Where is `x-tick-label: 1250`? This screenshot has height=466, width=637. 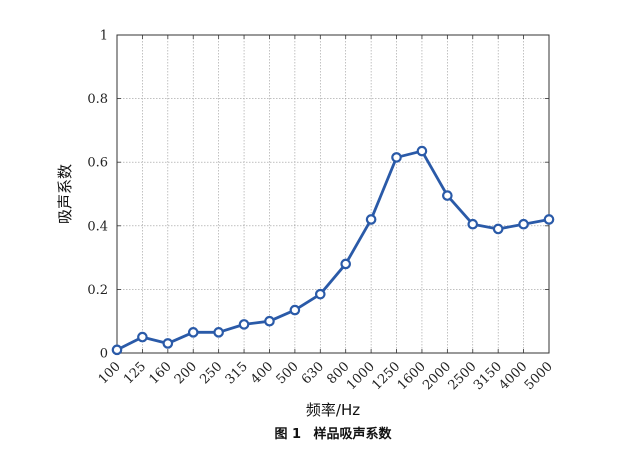 x-tick-label: 1250 is located at coordinates (386, 376).